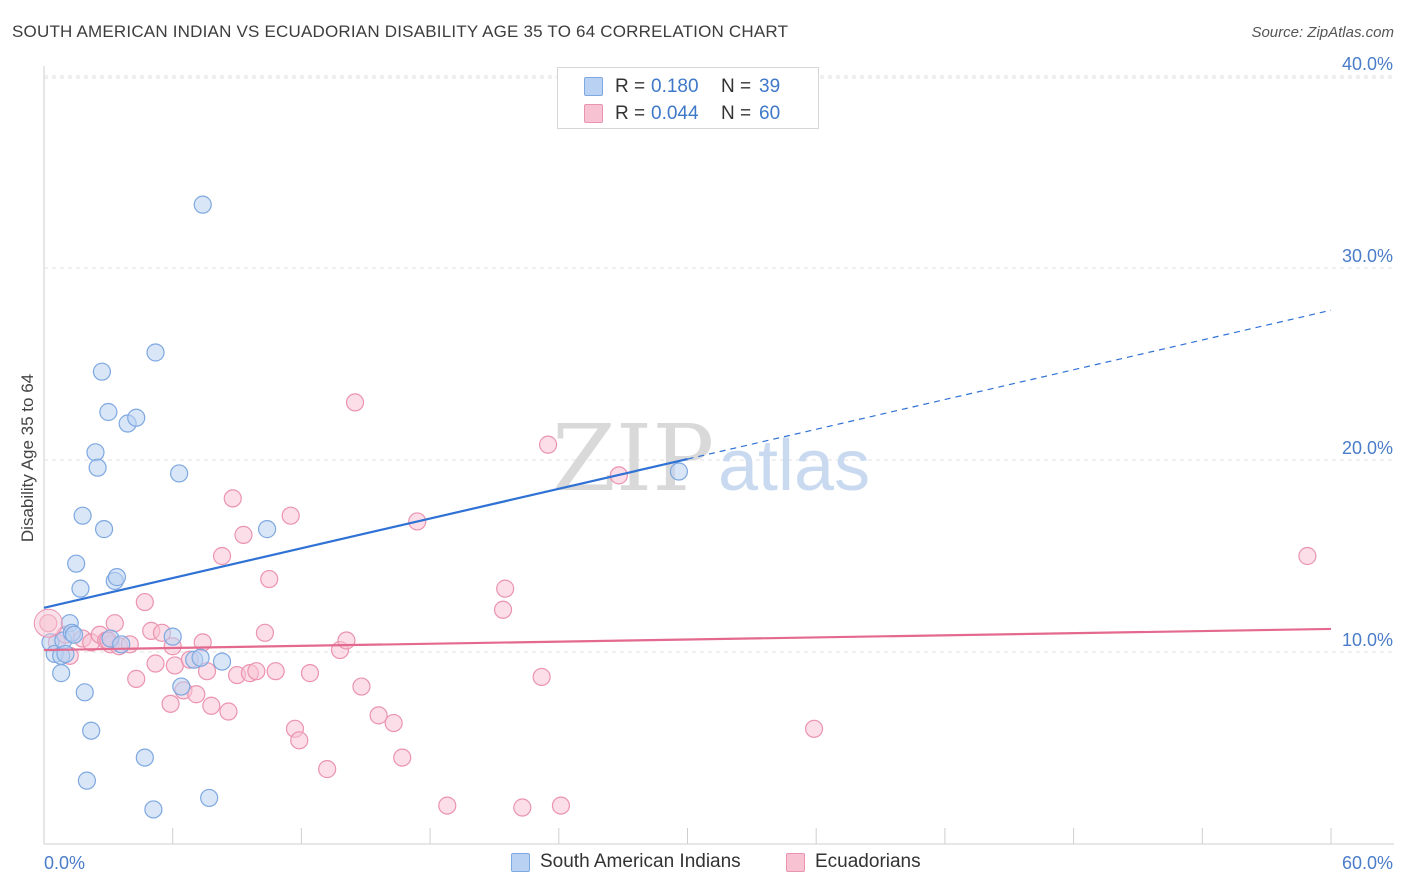 The width and height of the screenshot is (1406, 892). I want to click on legend-row-ecuadorians: R = 0.044 N = 60, so click(669, 113).